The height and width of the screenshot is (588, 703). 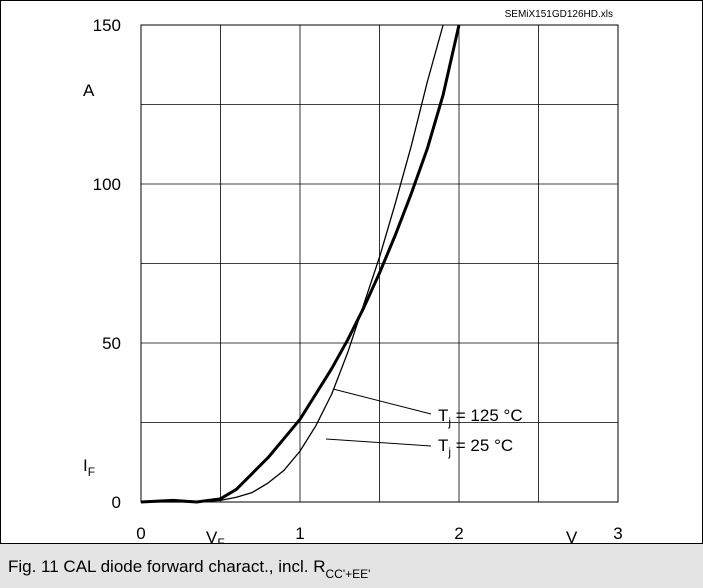 I want to click on x-tick-label: 1, so click(x=299, y=533).